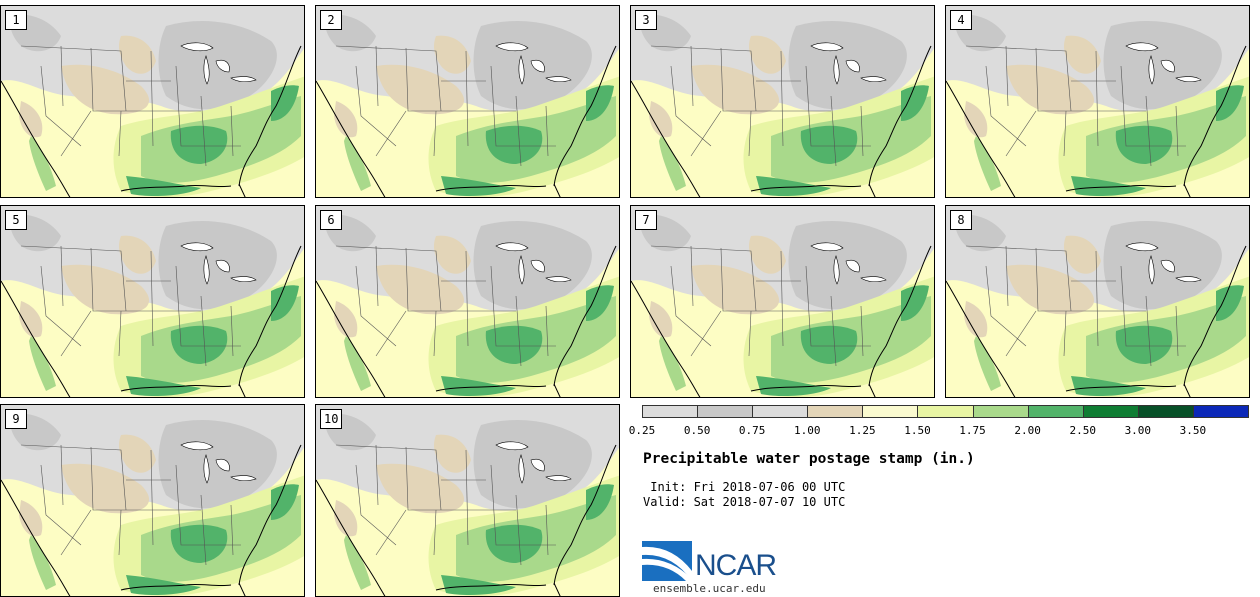 The image size is (1260, 597). I want to click on panel-label: 10, so click(331, 419).